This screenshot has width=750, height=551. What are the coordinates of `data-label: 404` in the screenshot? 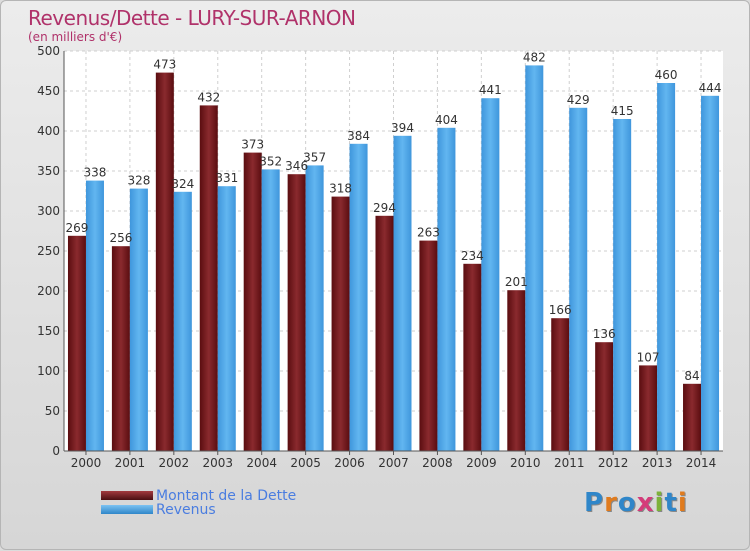 It's located at (446, 120).